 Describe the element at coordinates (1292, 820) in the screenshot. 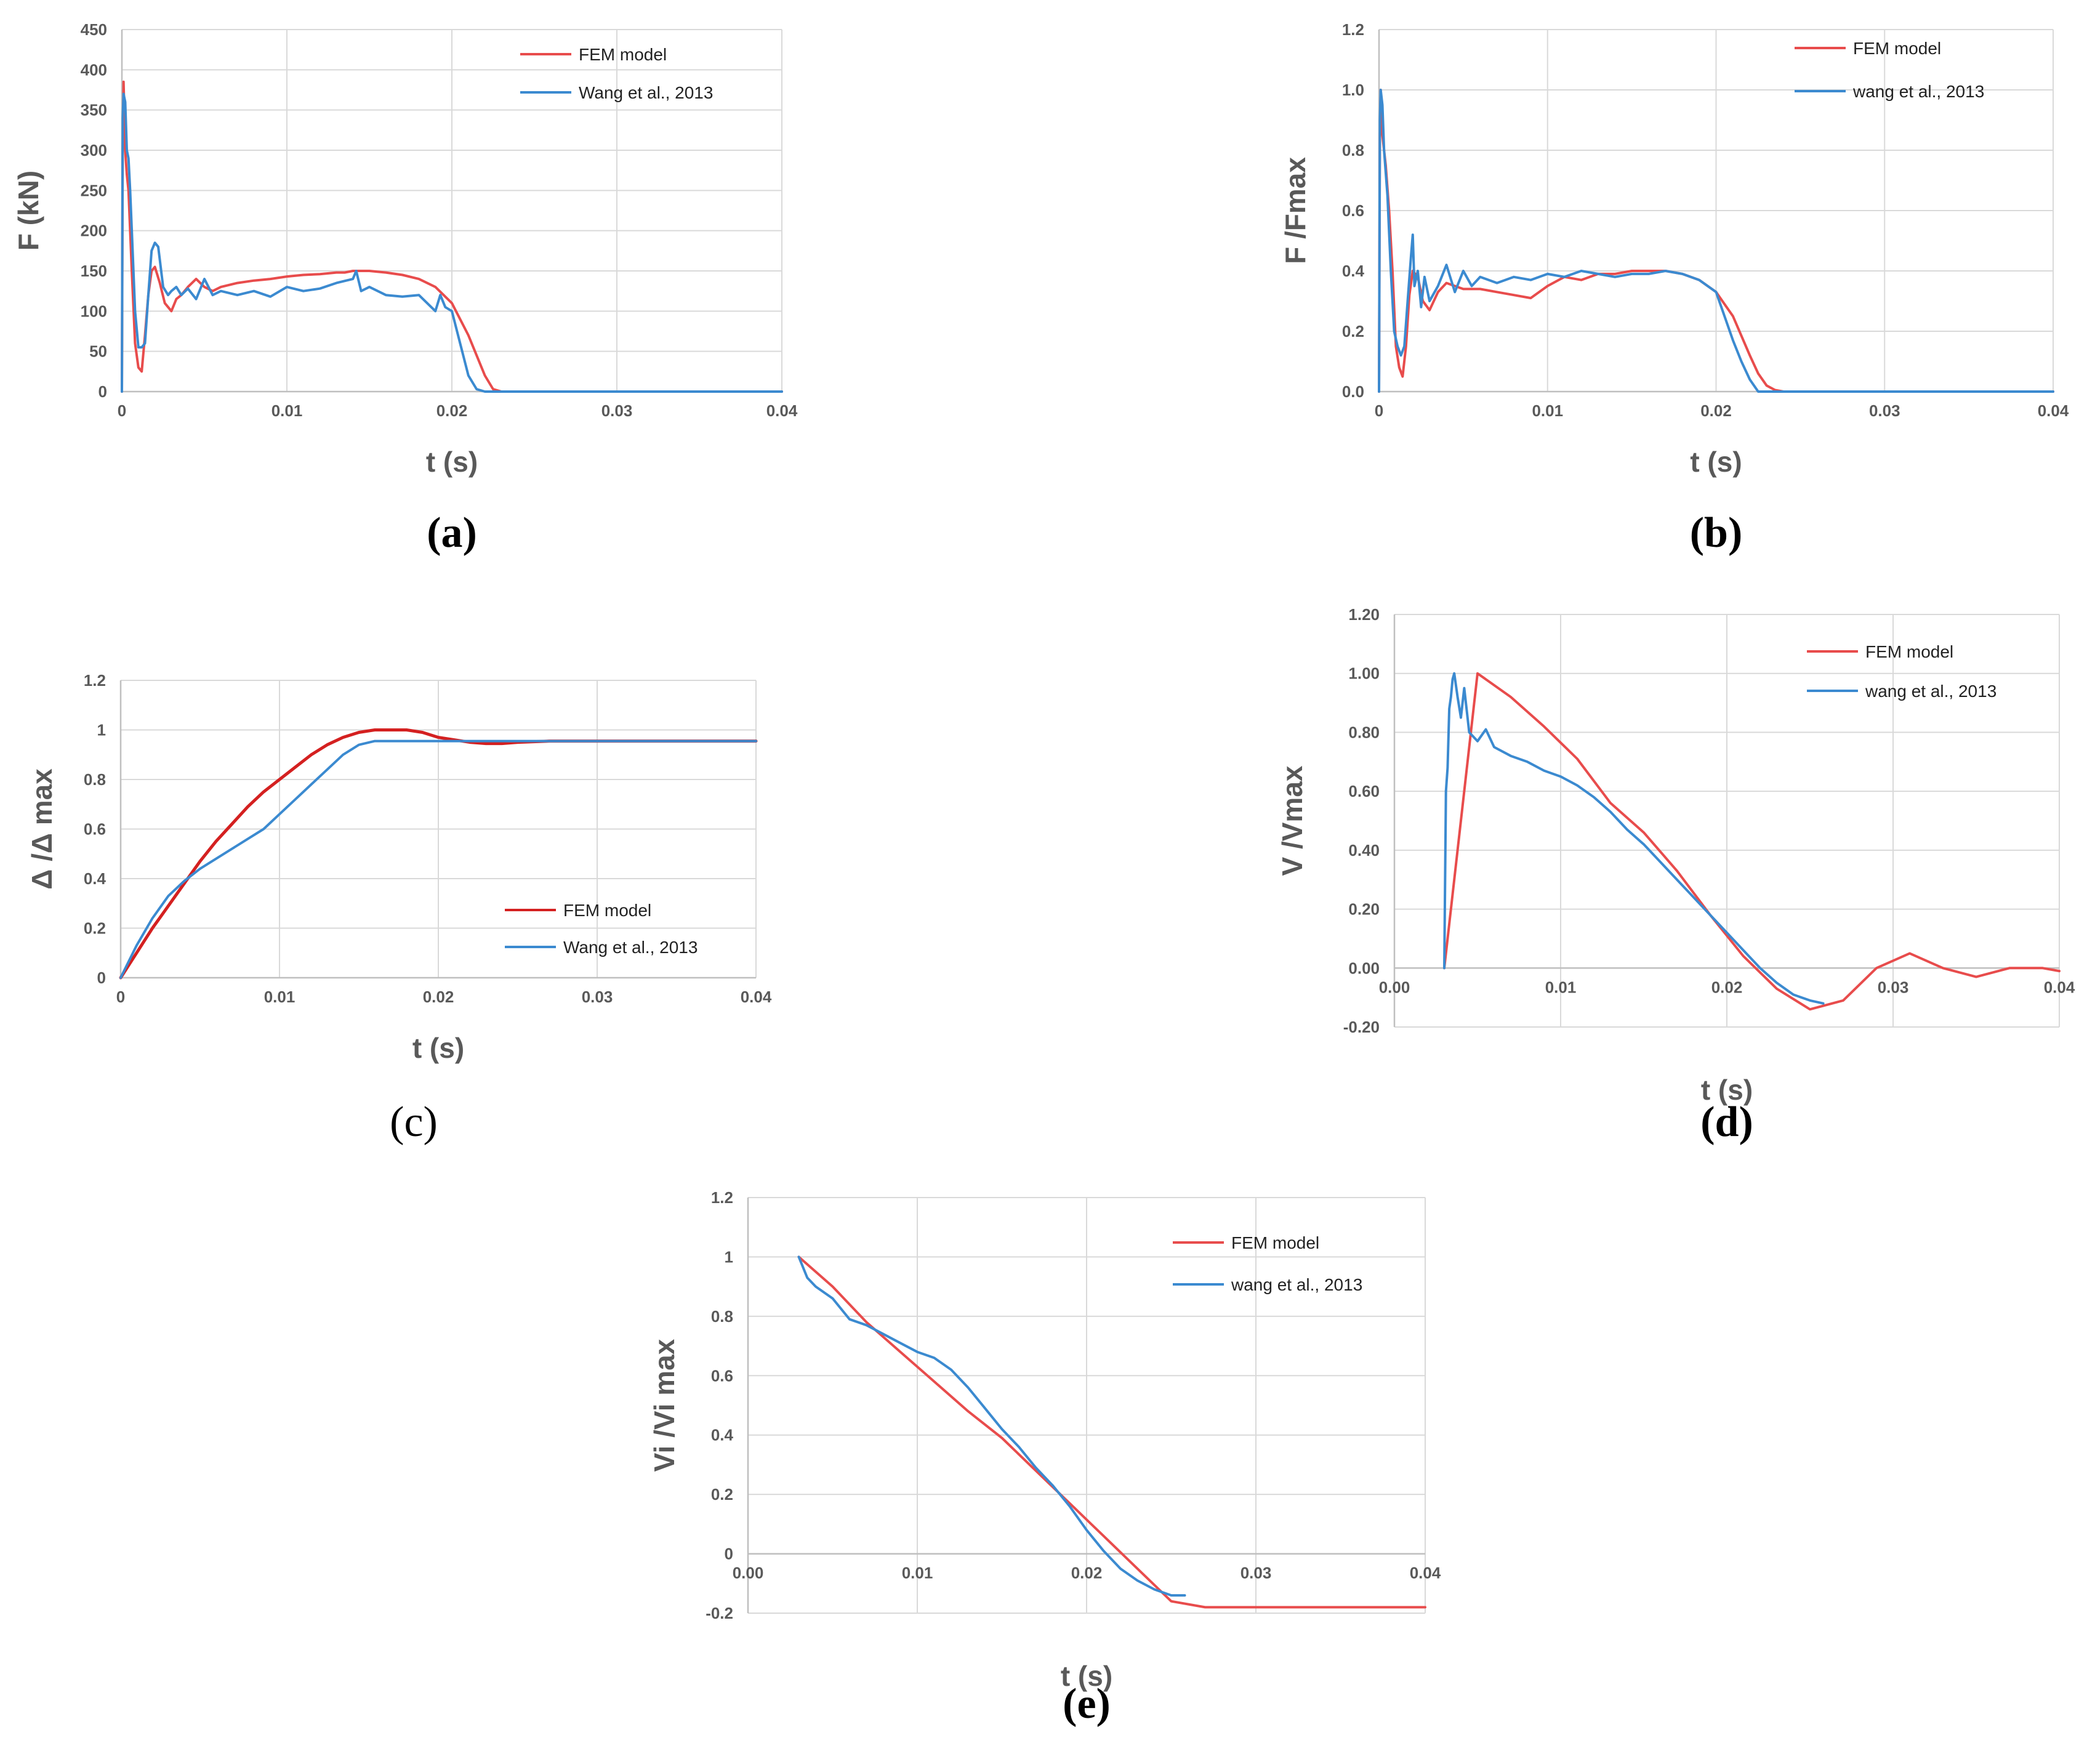

I see `y-axis-title: V /Vmax` at that location.